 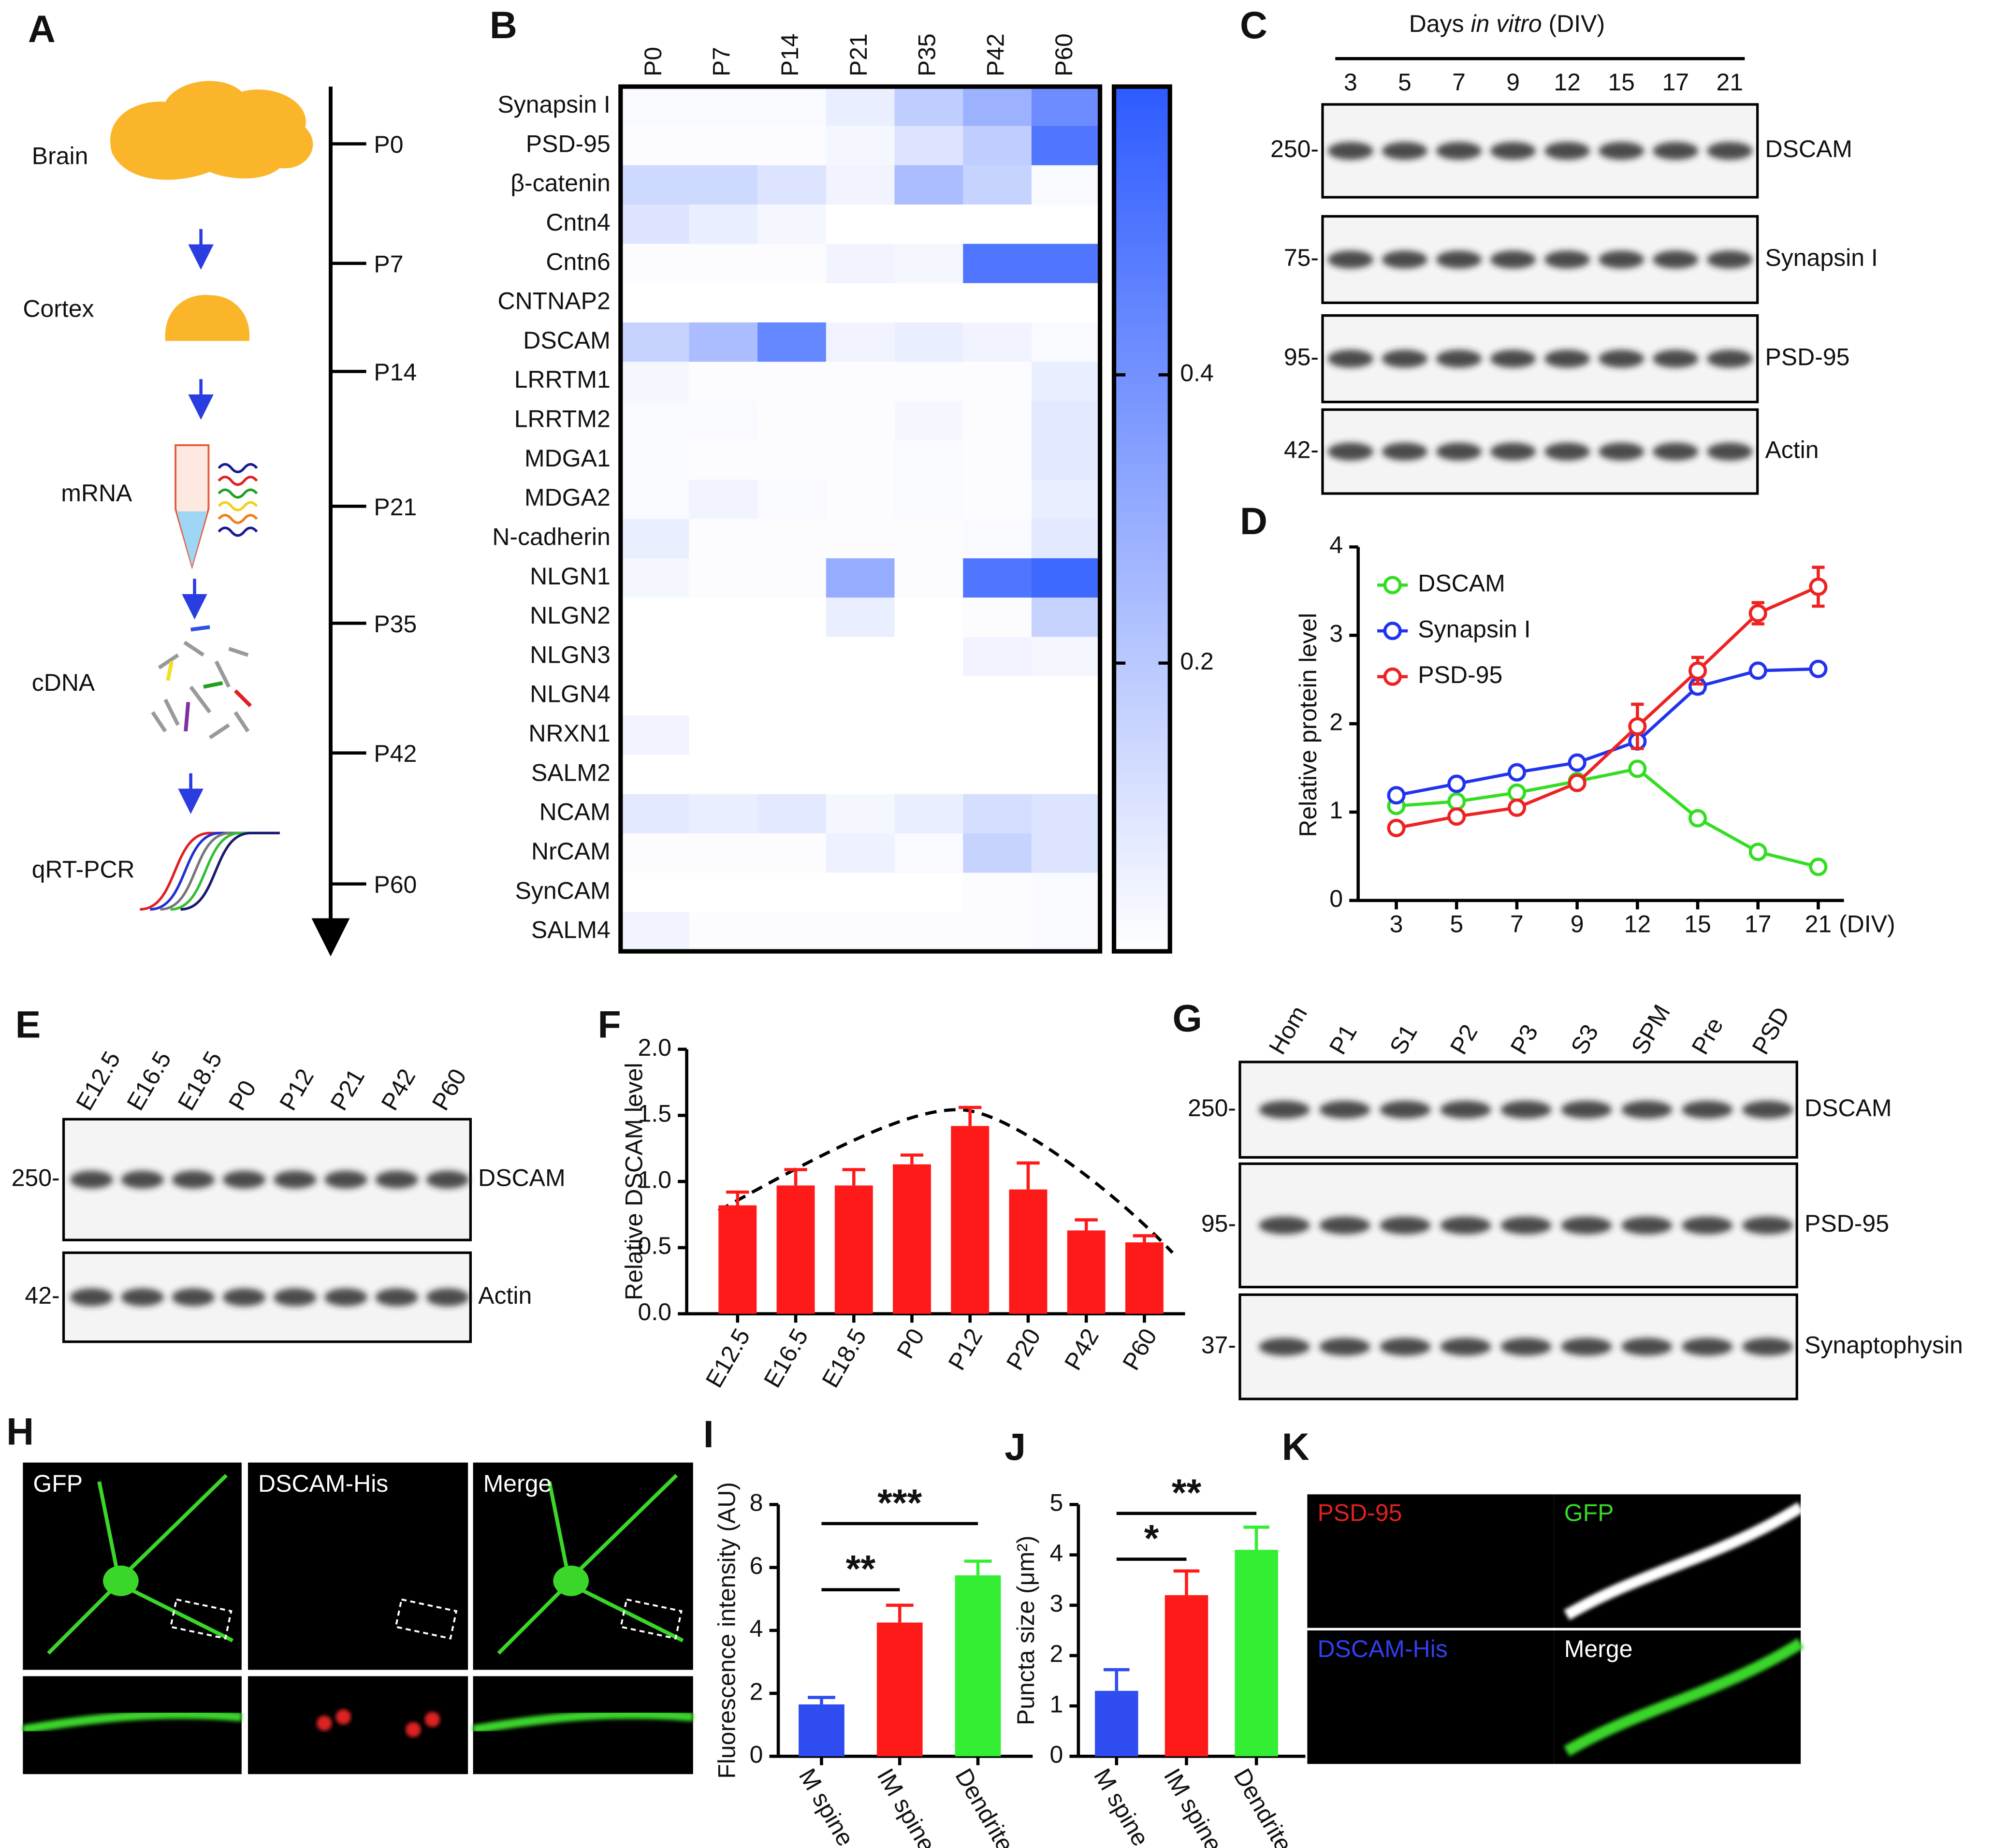 What do you see at coordinates (1771, 1031) in the screenshot?
I see `lane-label: PSD` at bounding box center [1771, 1031].